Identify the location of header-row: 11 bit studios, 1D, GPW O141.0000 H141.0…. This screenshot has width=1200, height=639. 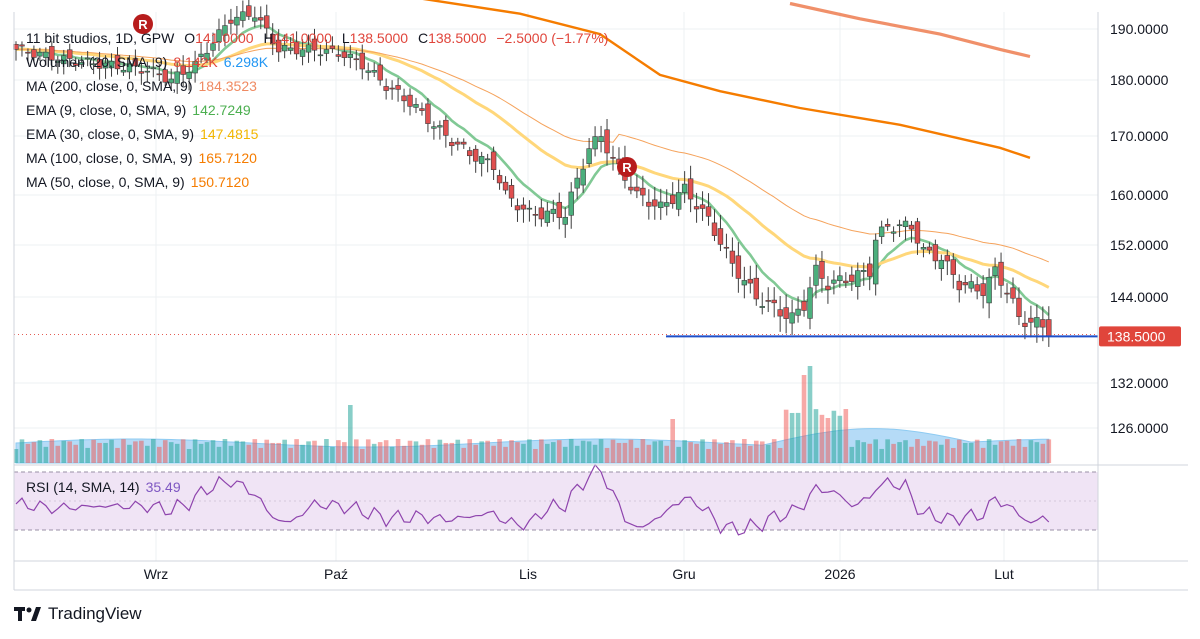
(317, 38).